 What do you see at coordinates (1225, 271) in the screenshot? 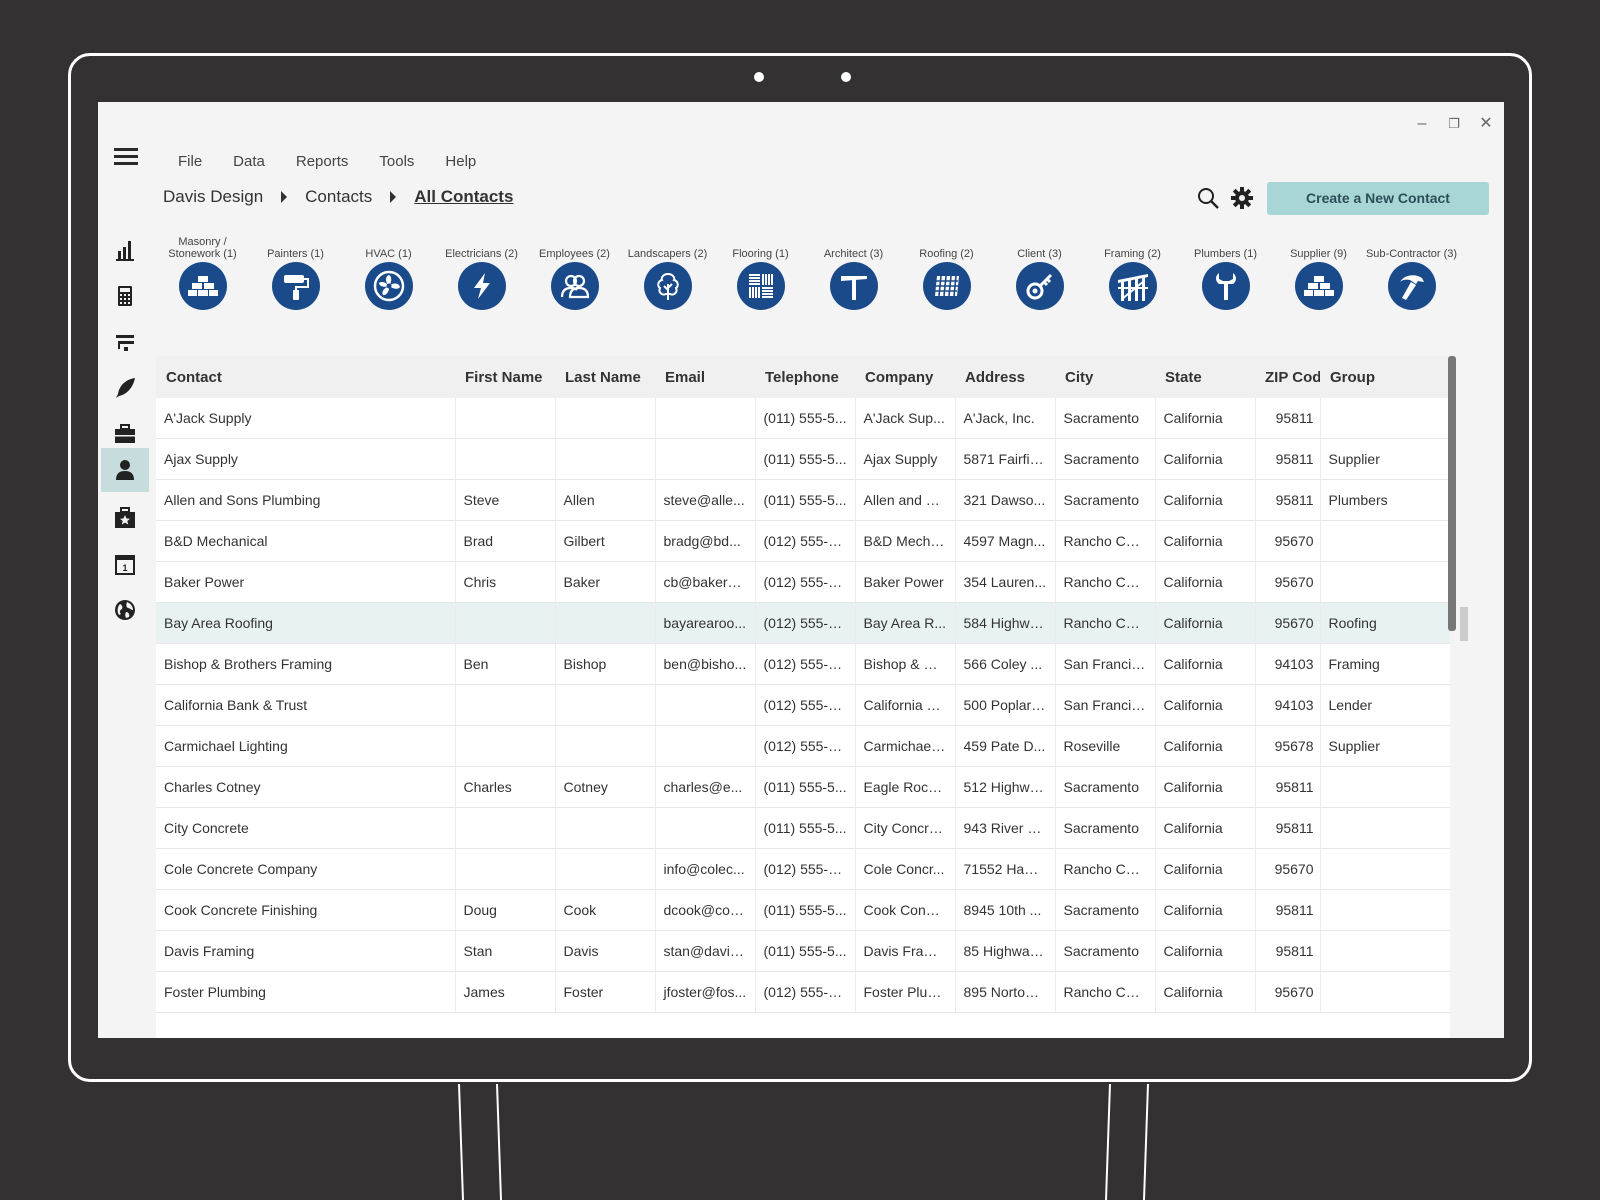
I see `category-plumbers: Plumbers (1)` at bounding box center [1225, 271].